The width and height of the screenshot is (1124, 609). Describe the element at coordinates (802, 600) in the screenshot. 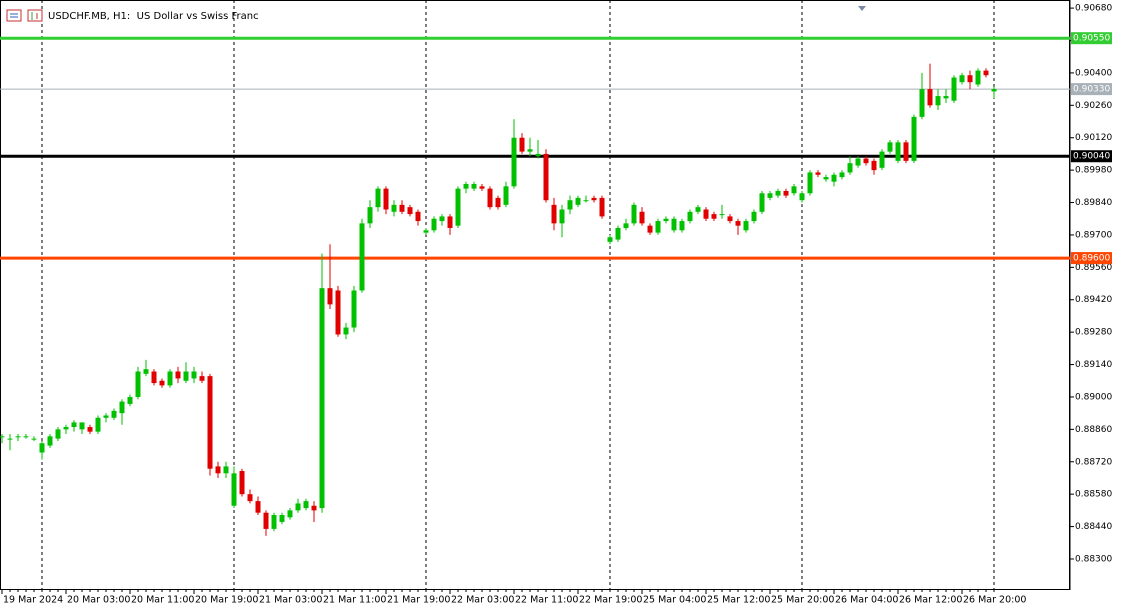

I see `x-tick-label: 25 Mar 20:00` at that location.